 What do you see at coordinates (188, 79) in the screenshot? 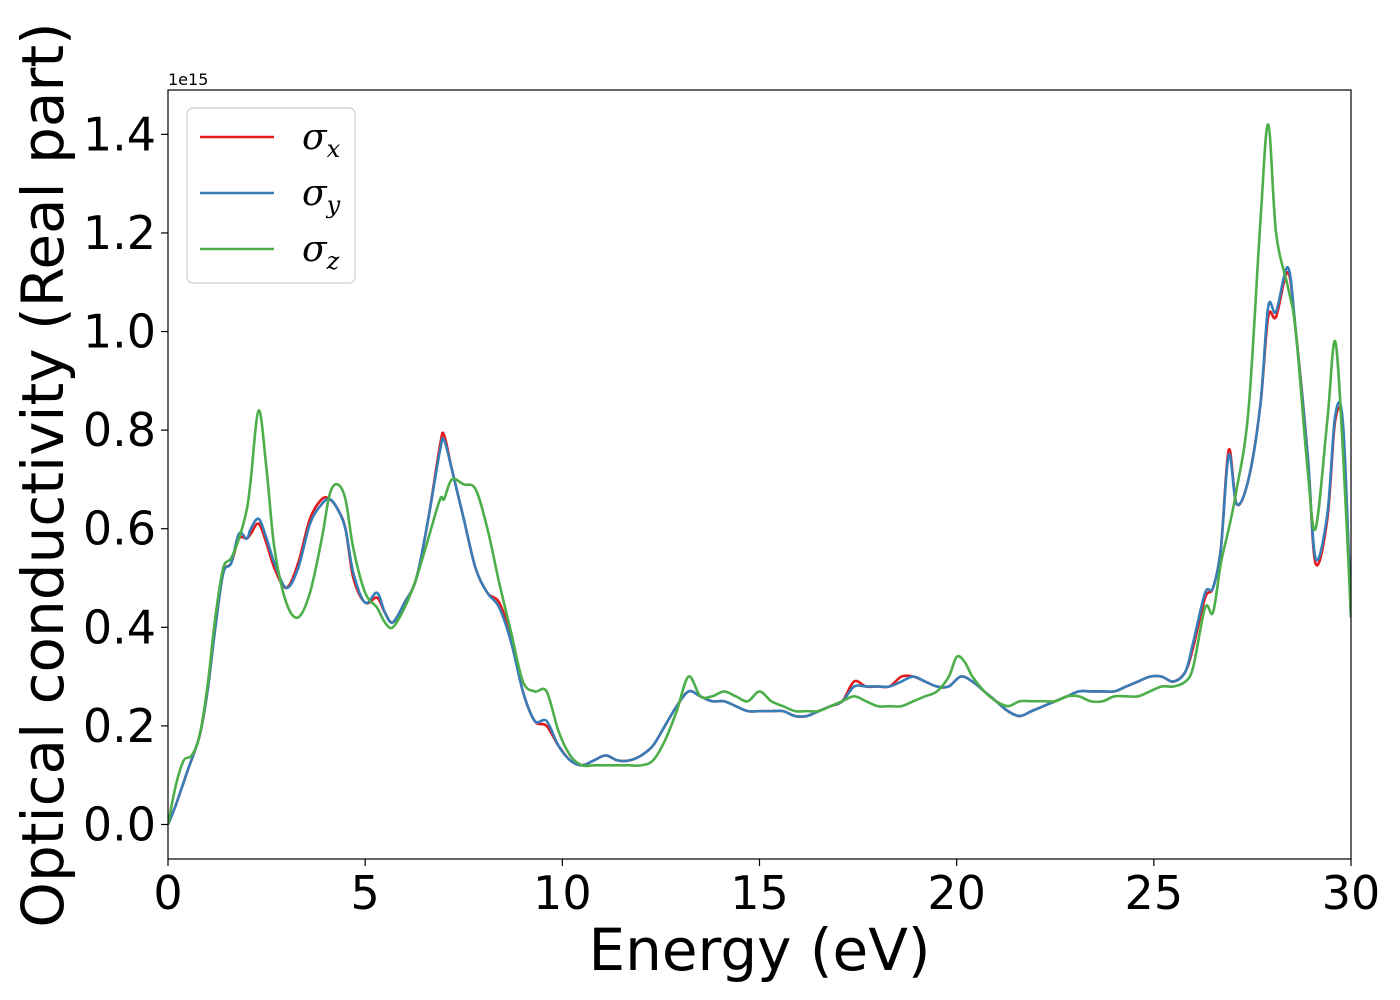
I see `y-offset-label: 1e15` at bounding box center [188, 79].